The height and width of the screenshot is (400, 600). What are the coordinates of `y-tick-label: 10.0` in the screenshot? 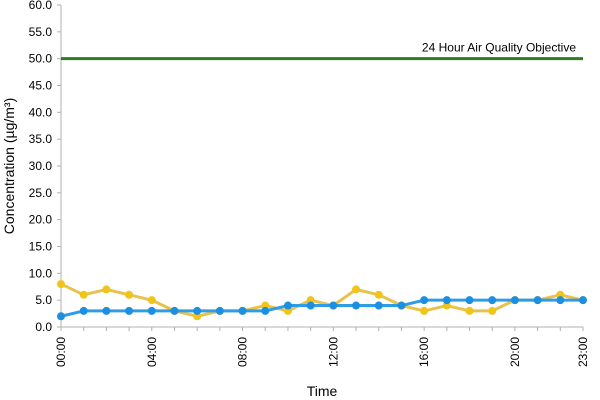 It's located at (41, 273).